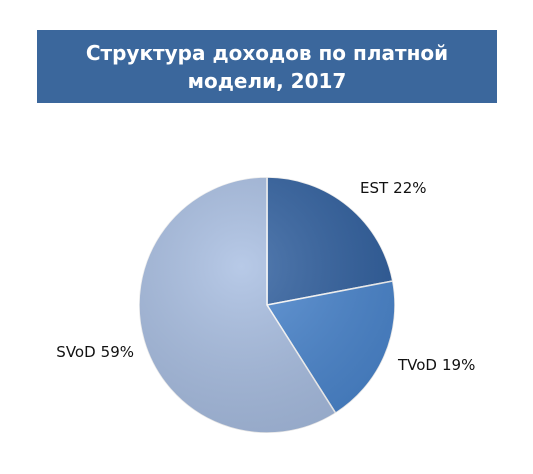  I want to click on slice-value: 19%, so click(458, 365).